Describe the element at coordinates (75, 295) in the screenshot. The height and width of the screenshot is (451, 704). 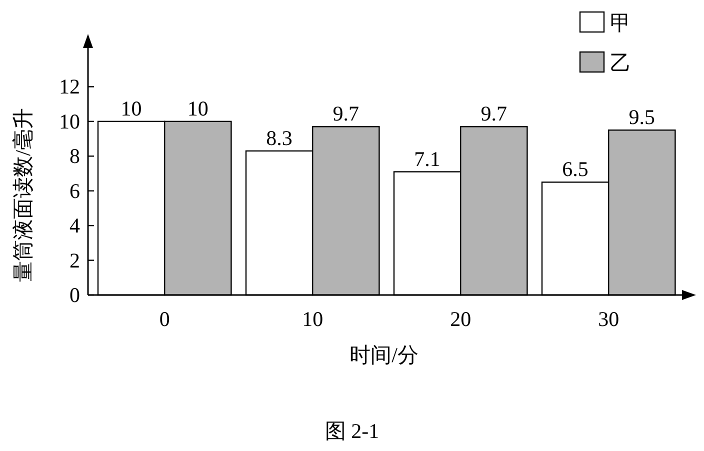
I see `y-tick-label: 0` at that location.